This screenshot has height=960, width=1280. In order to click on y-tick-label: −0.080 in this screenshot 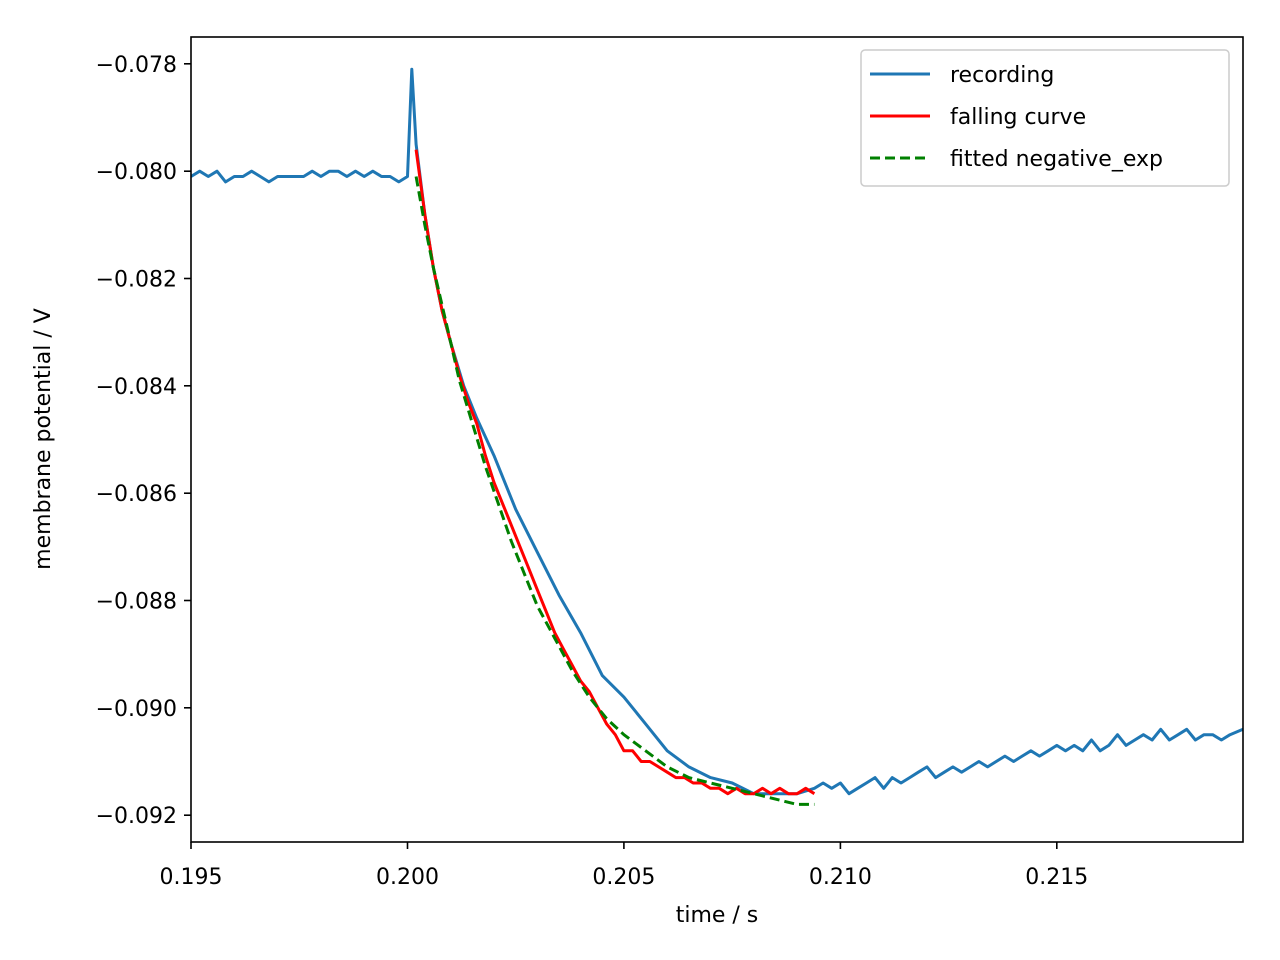, I will do `click(136, 172)`.